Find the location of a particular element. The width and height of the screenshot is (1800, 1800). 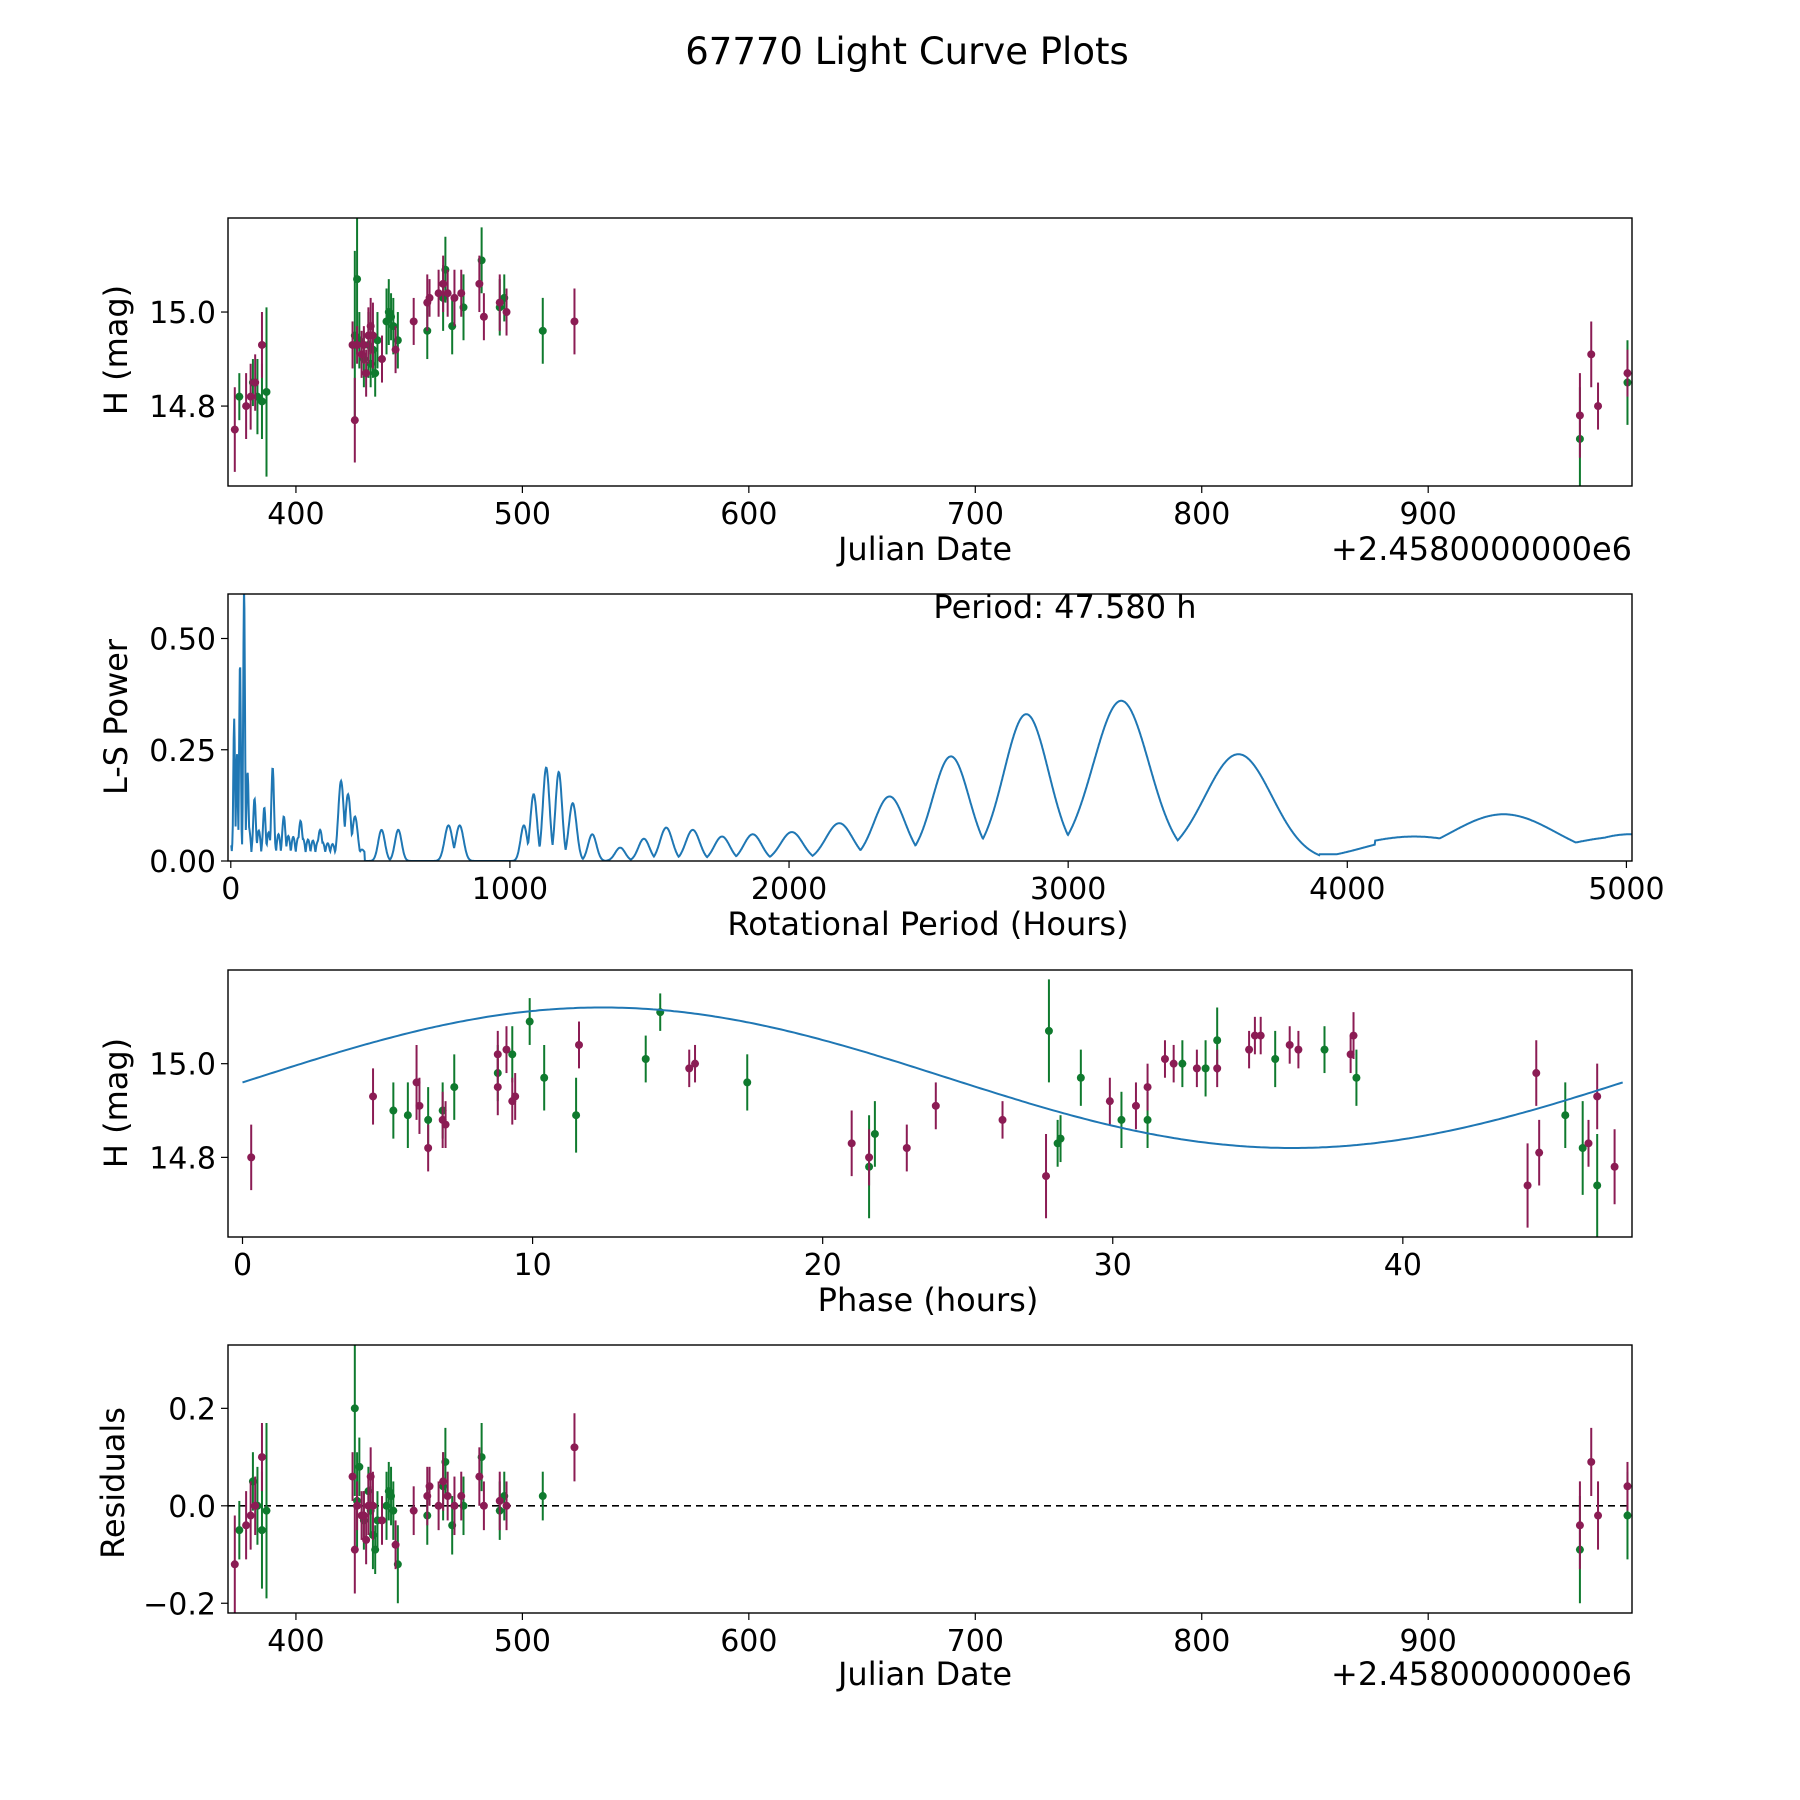

phased-ylabel: H (mag) is located at coordinates (116, 1103).